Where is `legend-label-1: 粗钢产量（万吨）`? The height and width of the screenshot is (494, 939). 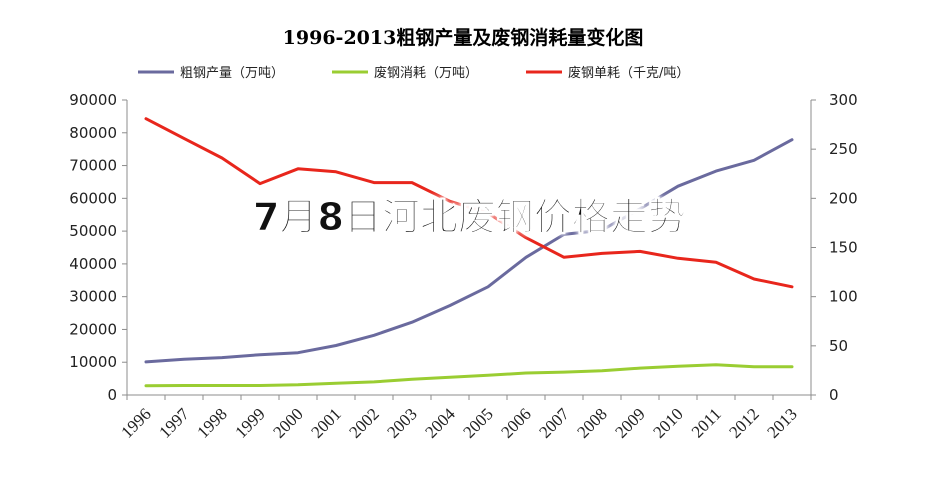 legend-label-1: 粗钢产量（万吨） is located at coordinates (232, 73).